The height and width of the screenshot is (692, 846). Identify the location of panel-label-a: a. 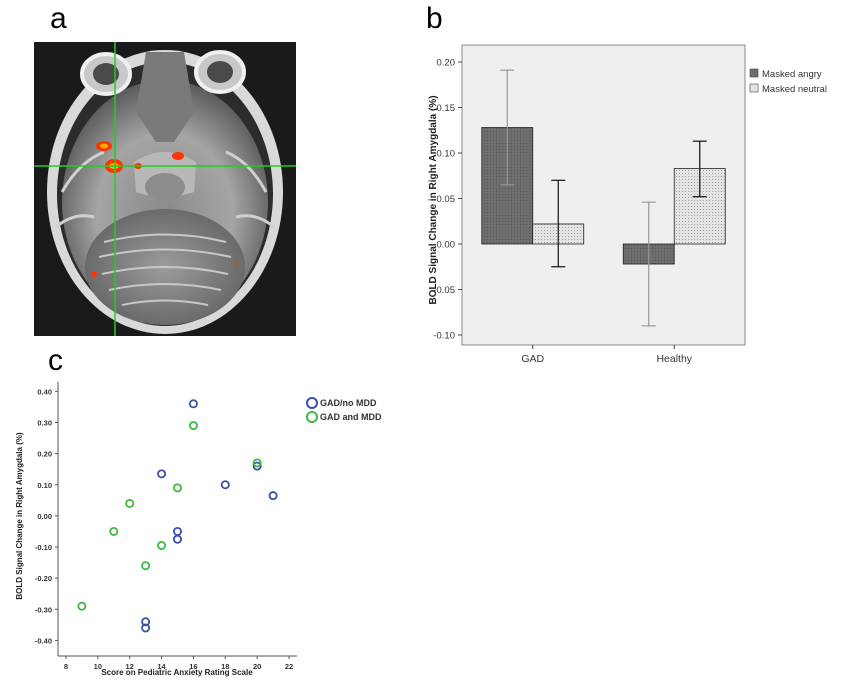
(58, 18).